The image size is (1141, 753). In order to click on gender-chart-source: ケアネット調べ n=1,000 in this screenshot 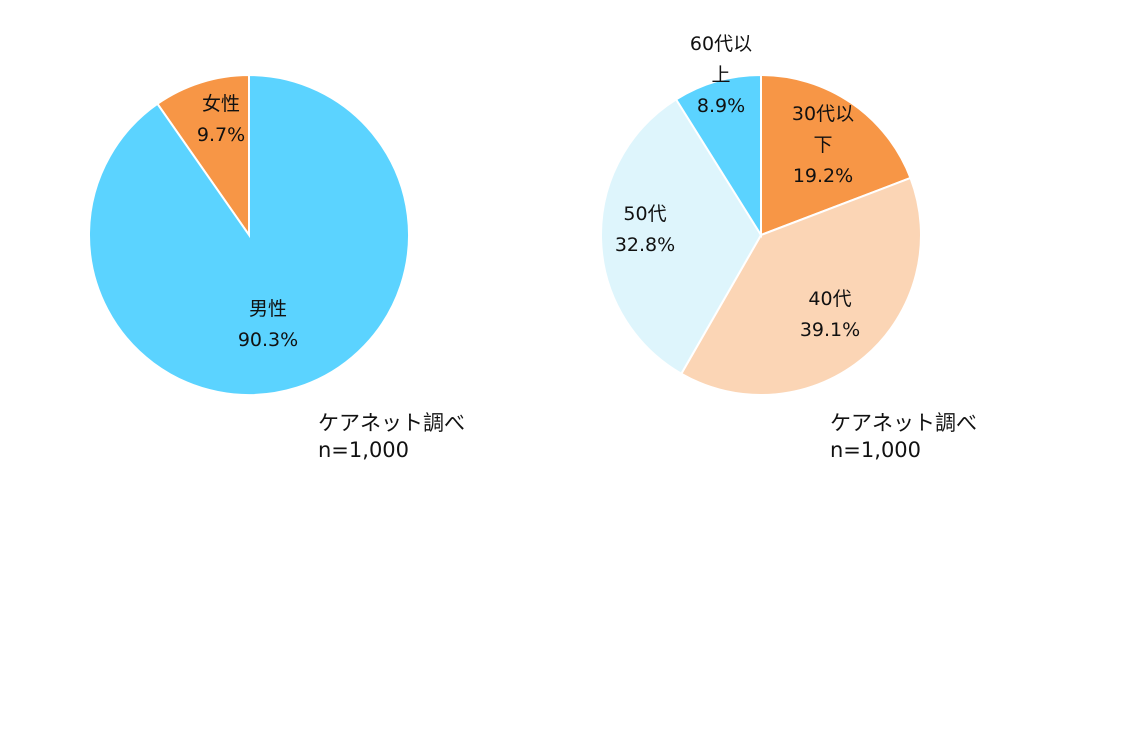, I will do `click(391, 437)`.